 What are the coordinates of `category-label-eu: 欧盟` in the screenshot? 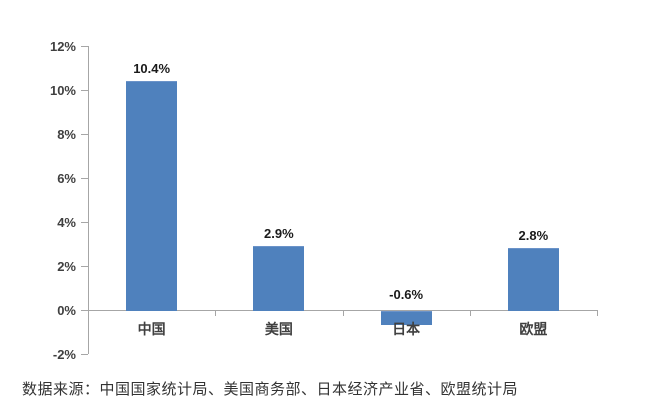 It's located at (533, 329).